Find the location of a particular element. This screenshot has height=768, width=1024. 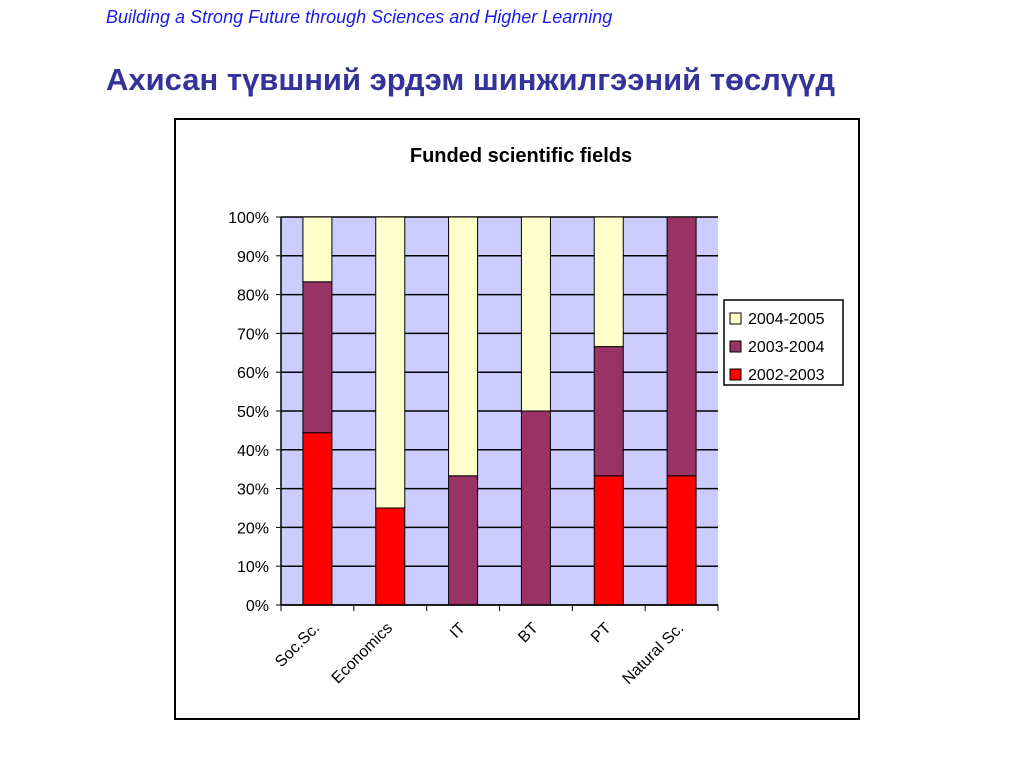

legend-label: 2004-2005 is located at coordinates (786, 319).